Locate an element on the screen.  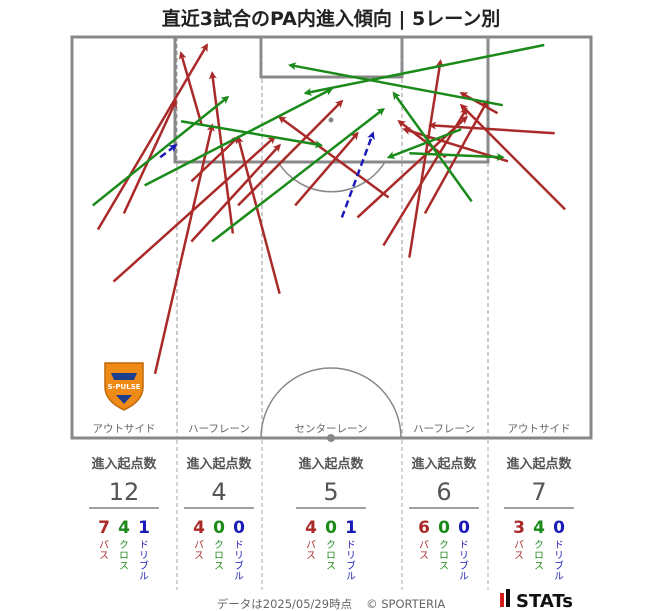
stats-brand: STATs is located at coordinates (536, 600).